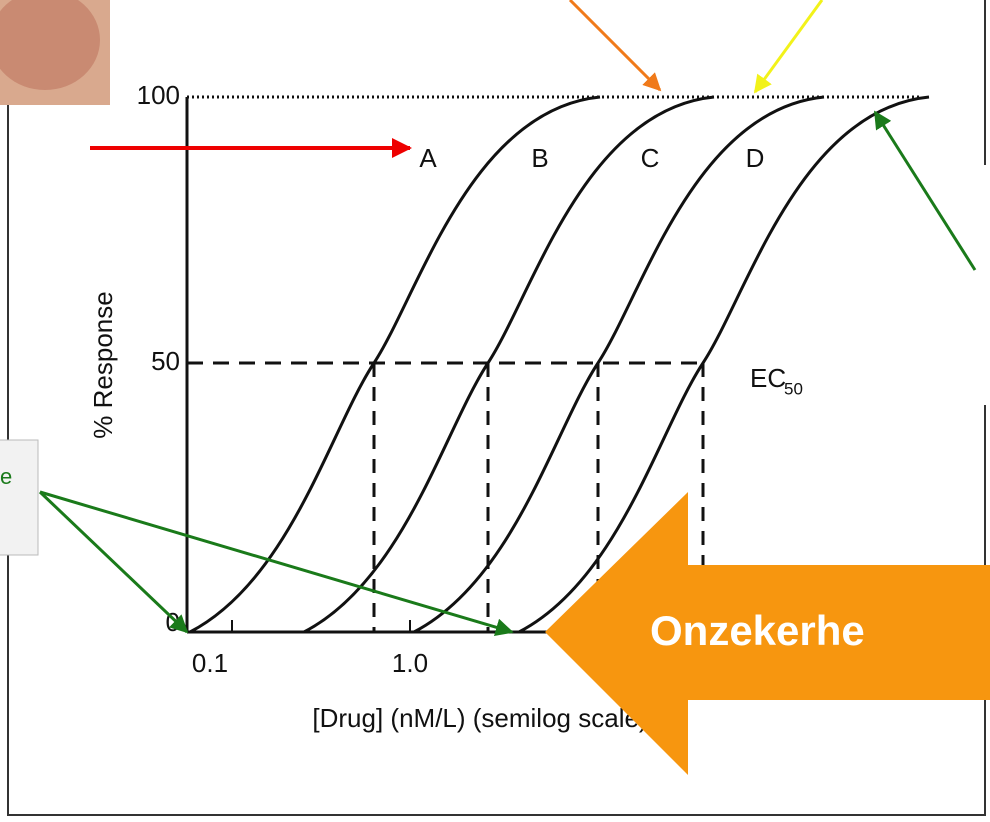 The image size is (990, 822). What do you see at coordinates (768, 378) in the screenshot?
I see `ec50-label: EC` at bounding box center [768, 378].